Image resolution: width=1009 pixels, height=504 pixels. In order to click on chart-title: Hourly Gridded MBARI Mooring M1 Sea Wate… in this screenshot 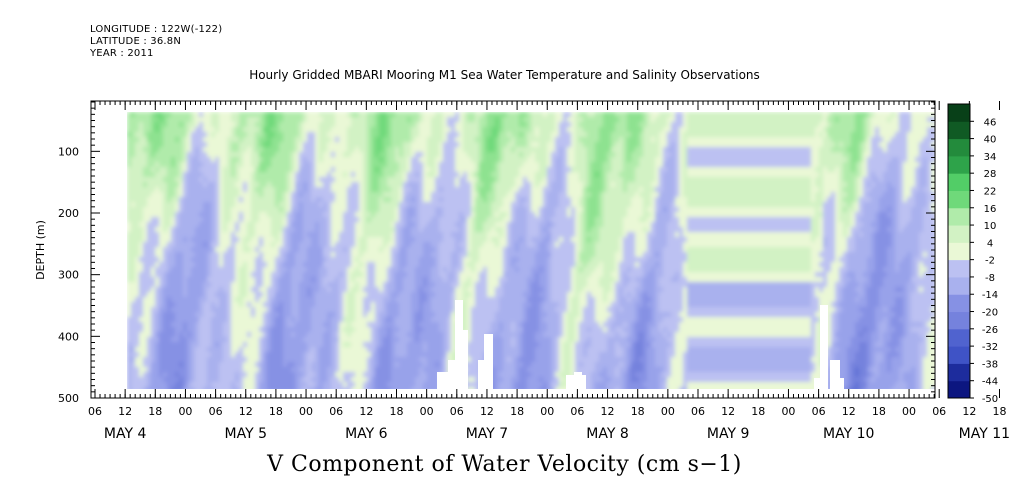, I will do `click(504, 75)`.